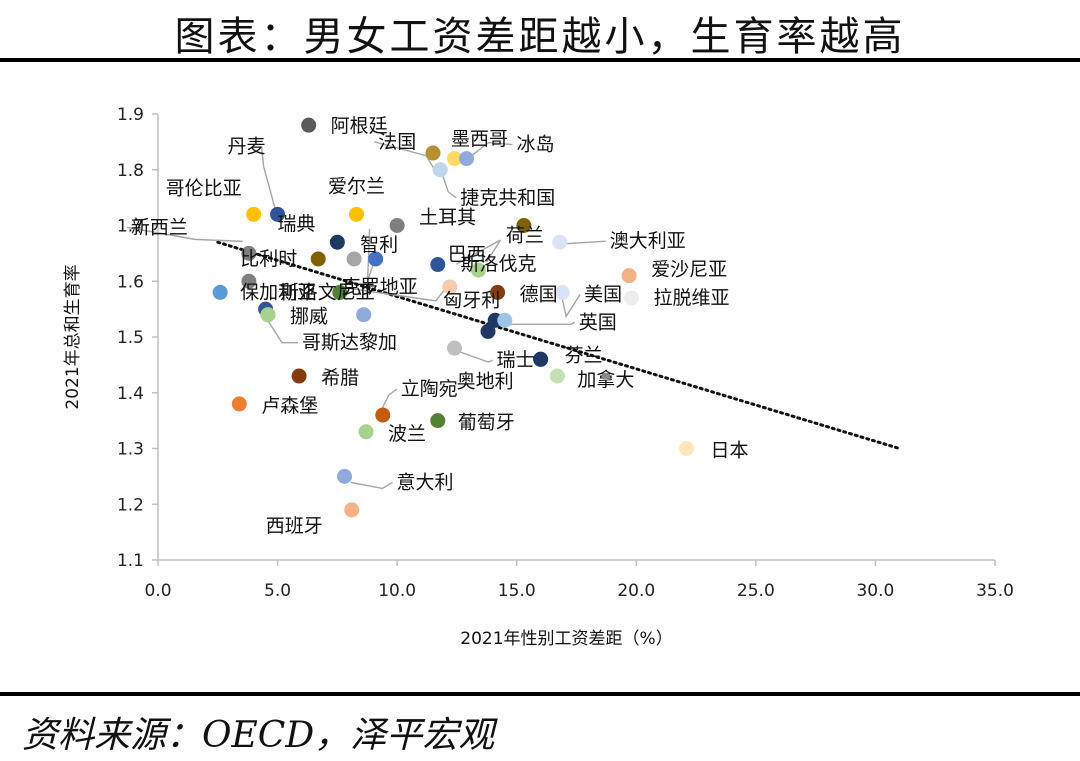 The image size is (1080, 761). What do you see at coordinates (584, 355) in the screenshot?
I see `point-label: 芬兰` at bounding box center [584, 355].